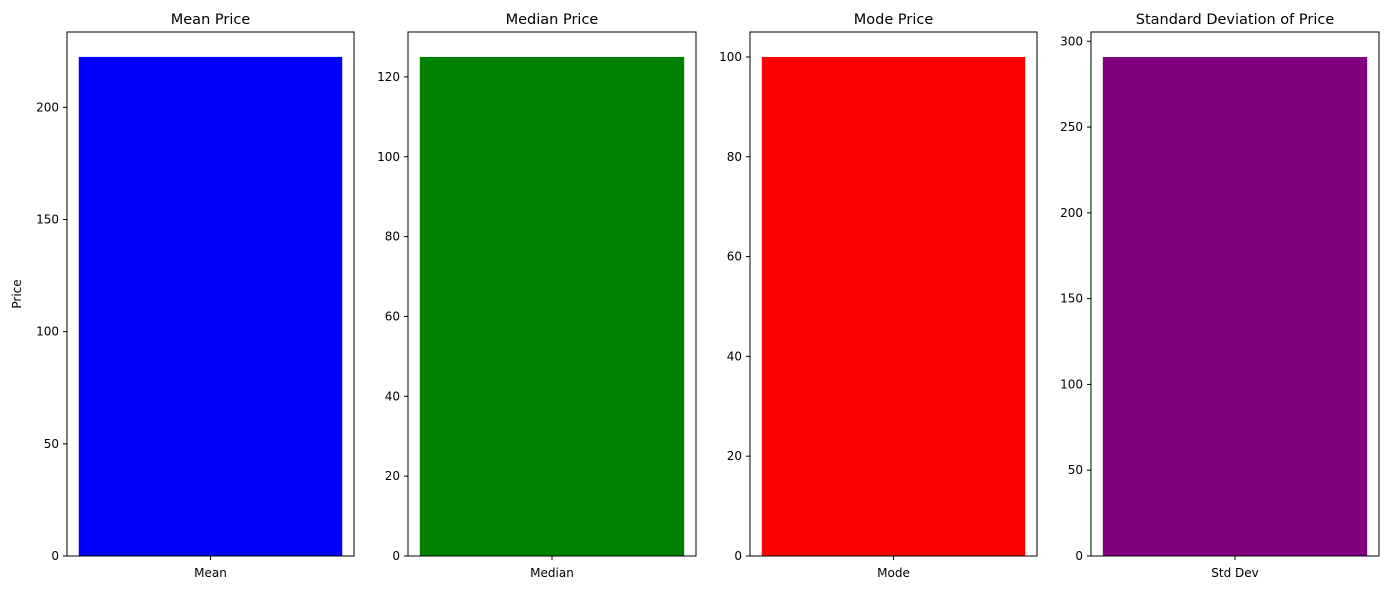  What do you see at coordinates (552, 573) in the screenshot?
I see `x-tick-label: Median` at bounding box center [552, 573].